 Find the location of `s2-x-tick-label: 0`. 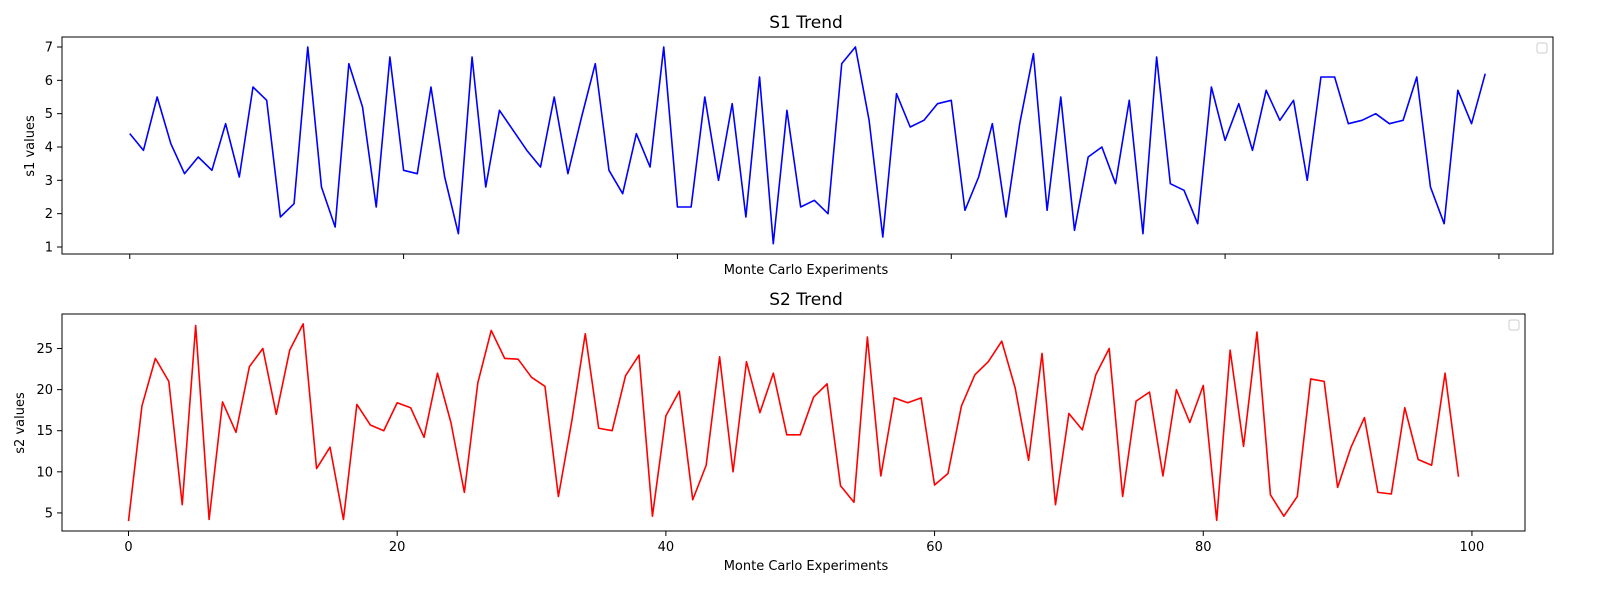

s2-x-tick-label: 0 is located at coordinates (128, 547).